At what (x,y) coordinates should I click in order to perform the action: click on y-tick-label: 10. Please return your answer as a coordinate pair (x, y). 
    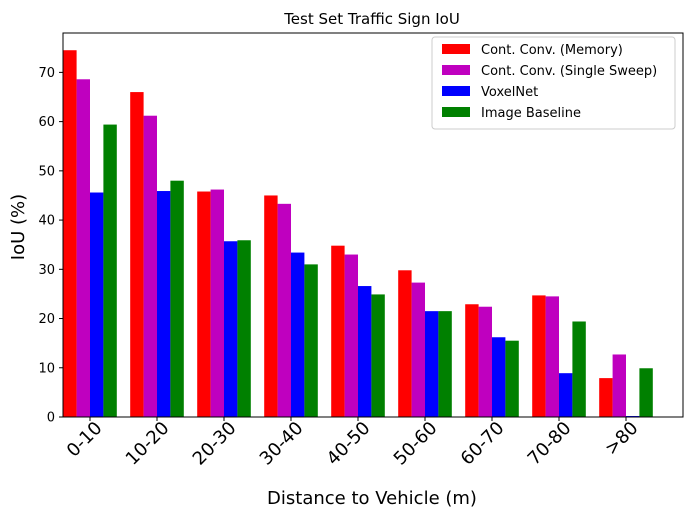
    Looking at the image, I should click on (46, 368).